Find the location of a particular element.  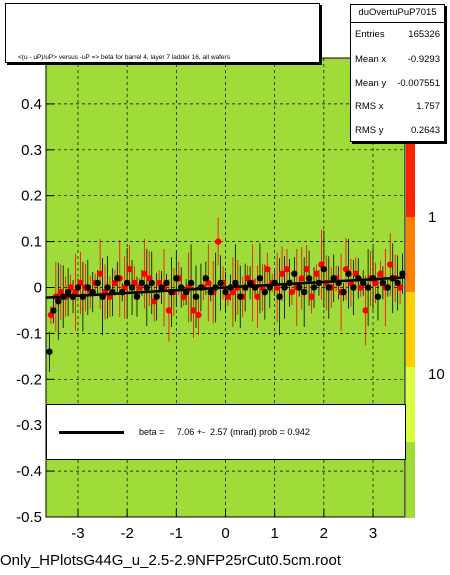

x-tick-label: 1 is located at coordinates (275, 533).